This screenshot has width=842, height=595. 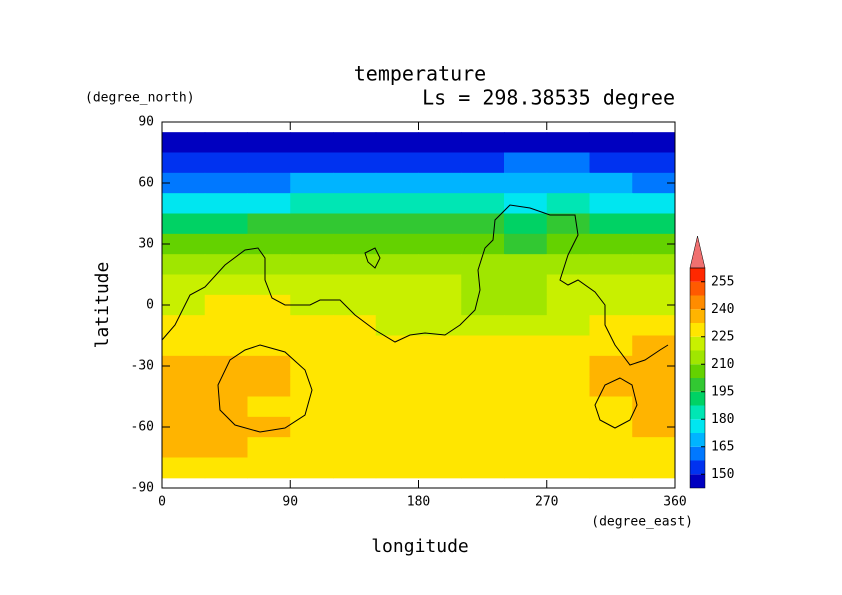 What do you see at coordinates (290, 502) in the screenshot?
I see `x-tick-label: 90` at bounding box center [290, 502].